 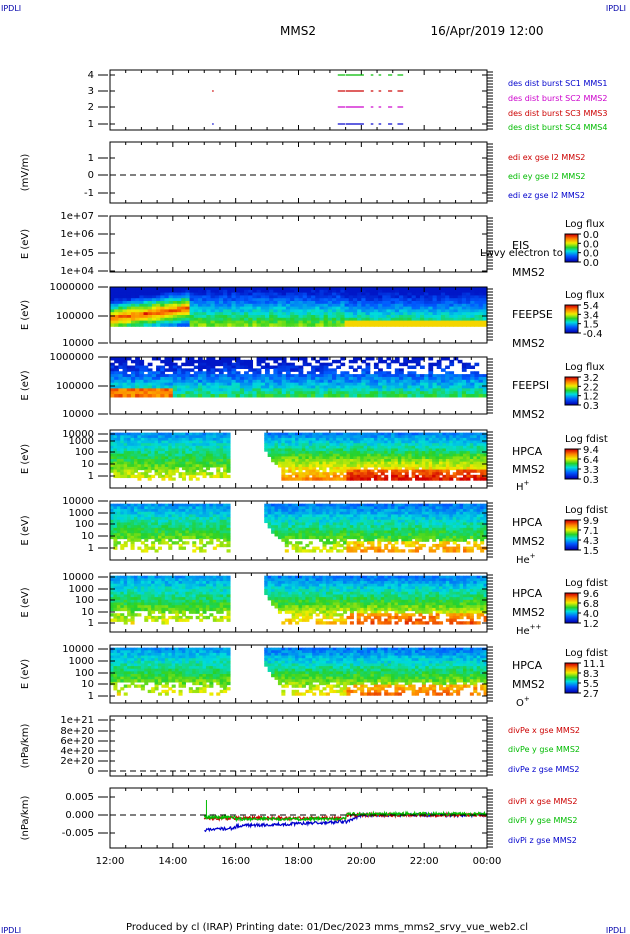 What do you see at coordinates (546, 195) in the screenshot?
I see `legend-entry: edi ez gse l2 MMS2` at bounding box center [546, 195].